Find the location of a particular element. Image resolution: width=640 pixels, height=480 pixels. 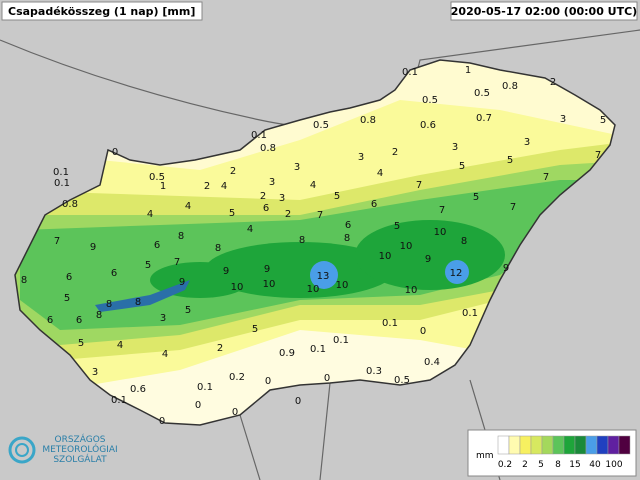

legend-label: 2 is located at coordinates (525, 465).